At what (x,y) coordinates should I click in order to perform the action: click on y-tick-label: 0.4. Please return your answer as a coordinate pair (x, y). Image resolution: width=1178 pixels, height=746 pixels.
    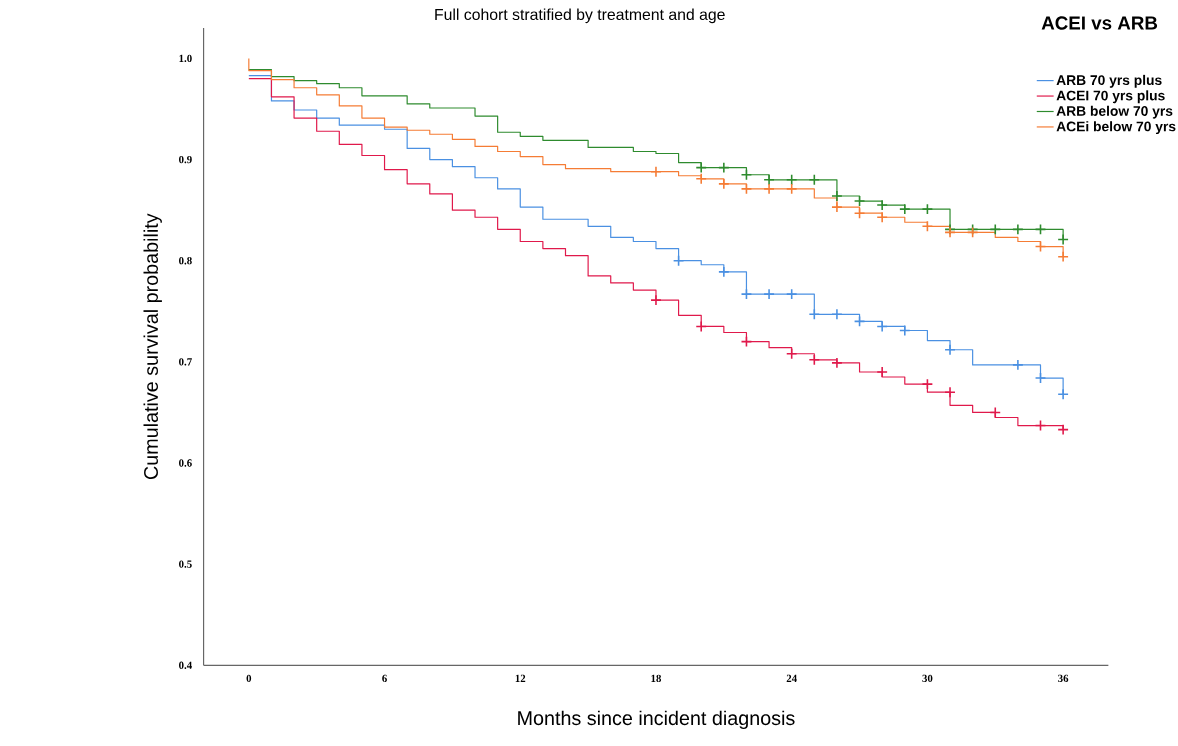
    Looking at the image, I should click on (185, 665).